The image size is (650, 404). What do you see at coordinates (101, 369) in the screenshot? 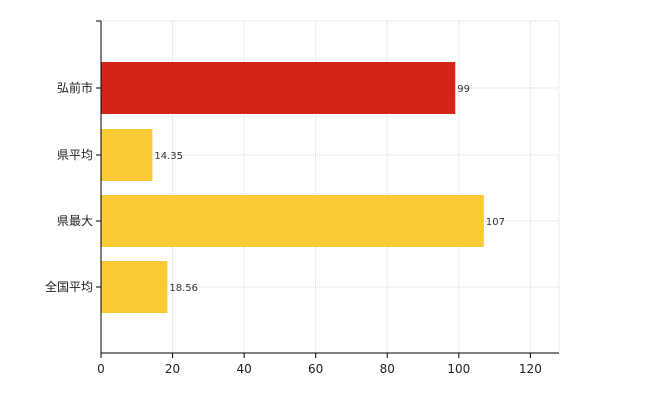
I see `x-tick-label: 0` at bounding box center [101, 369].